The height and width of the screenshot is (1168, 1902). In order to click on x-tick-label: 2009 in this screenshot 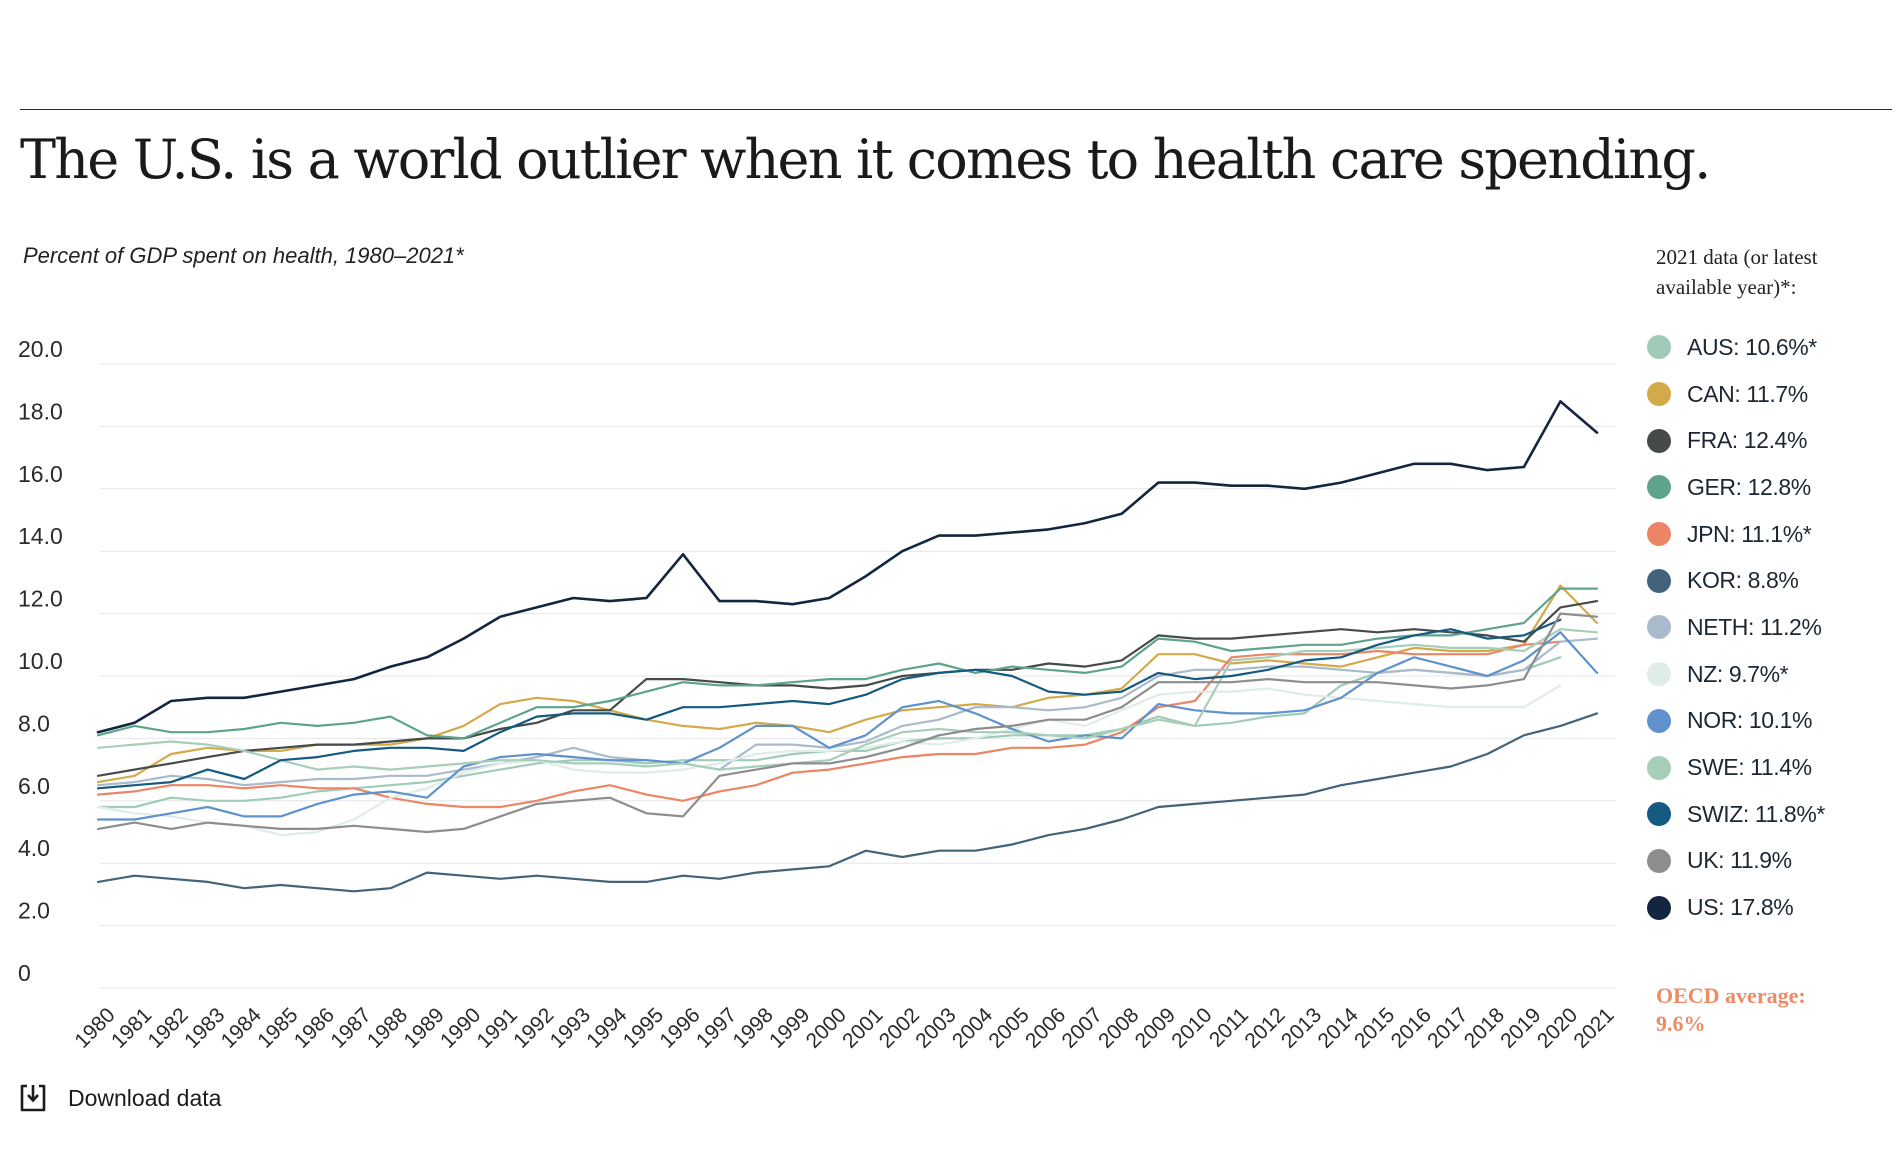, I will do `click(1155, 1027)`.